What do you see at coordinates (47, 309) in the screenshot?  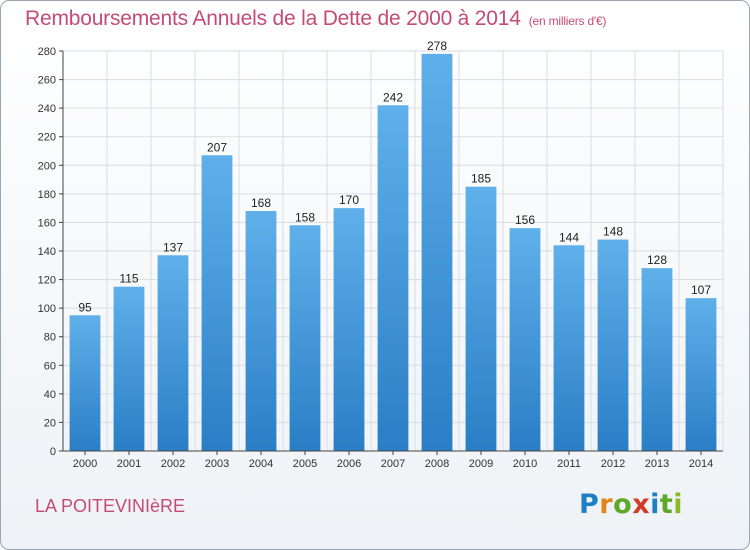 I see `y-tick-label: 100` at bounding box center [47, 309].